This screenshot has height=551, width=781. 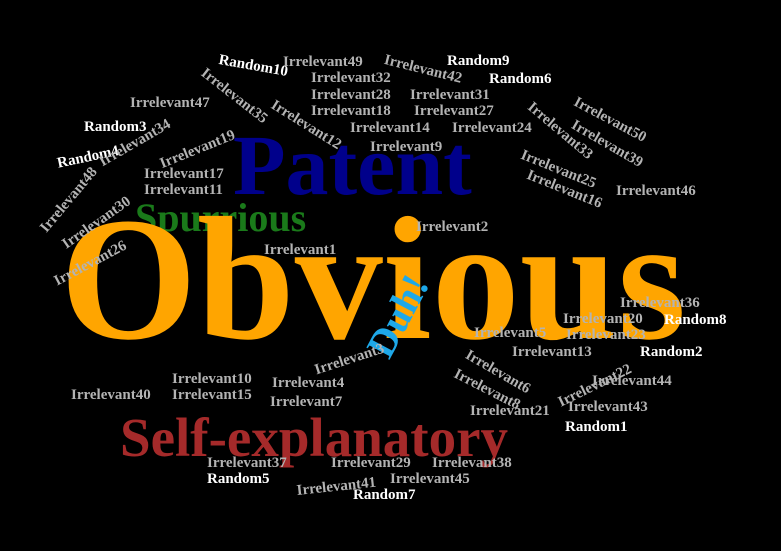 What do you see at coordinates (184, 174) in the screenshot?
I see `word-irrelevant17: Irrelevant17` at bounding box center [184, 174].